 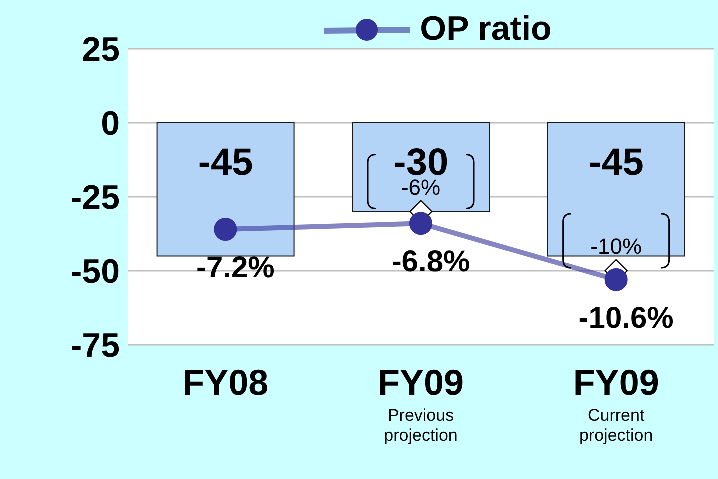 What do you see at coordinates (616, 403) in the screenshot?
I see `x-tick-label: FY09 Current projection` at bounding box center [616, 403].